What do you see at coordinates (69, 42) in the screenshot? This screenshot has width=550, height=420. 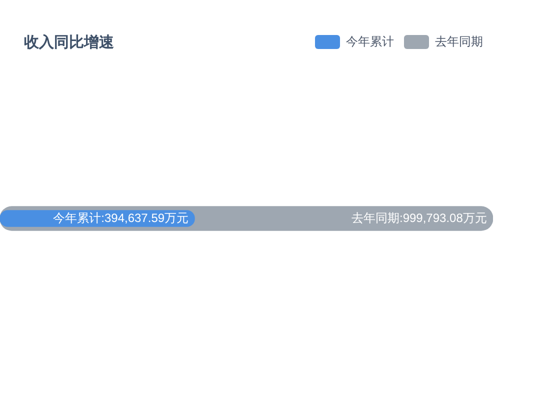 I see `chart-title: 收入同比增速` at bounding box center [69, 42].